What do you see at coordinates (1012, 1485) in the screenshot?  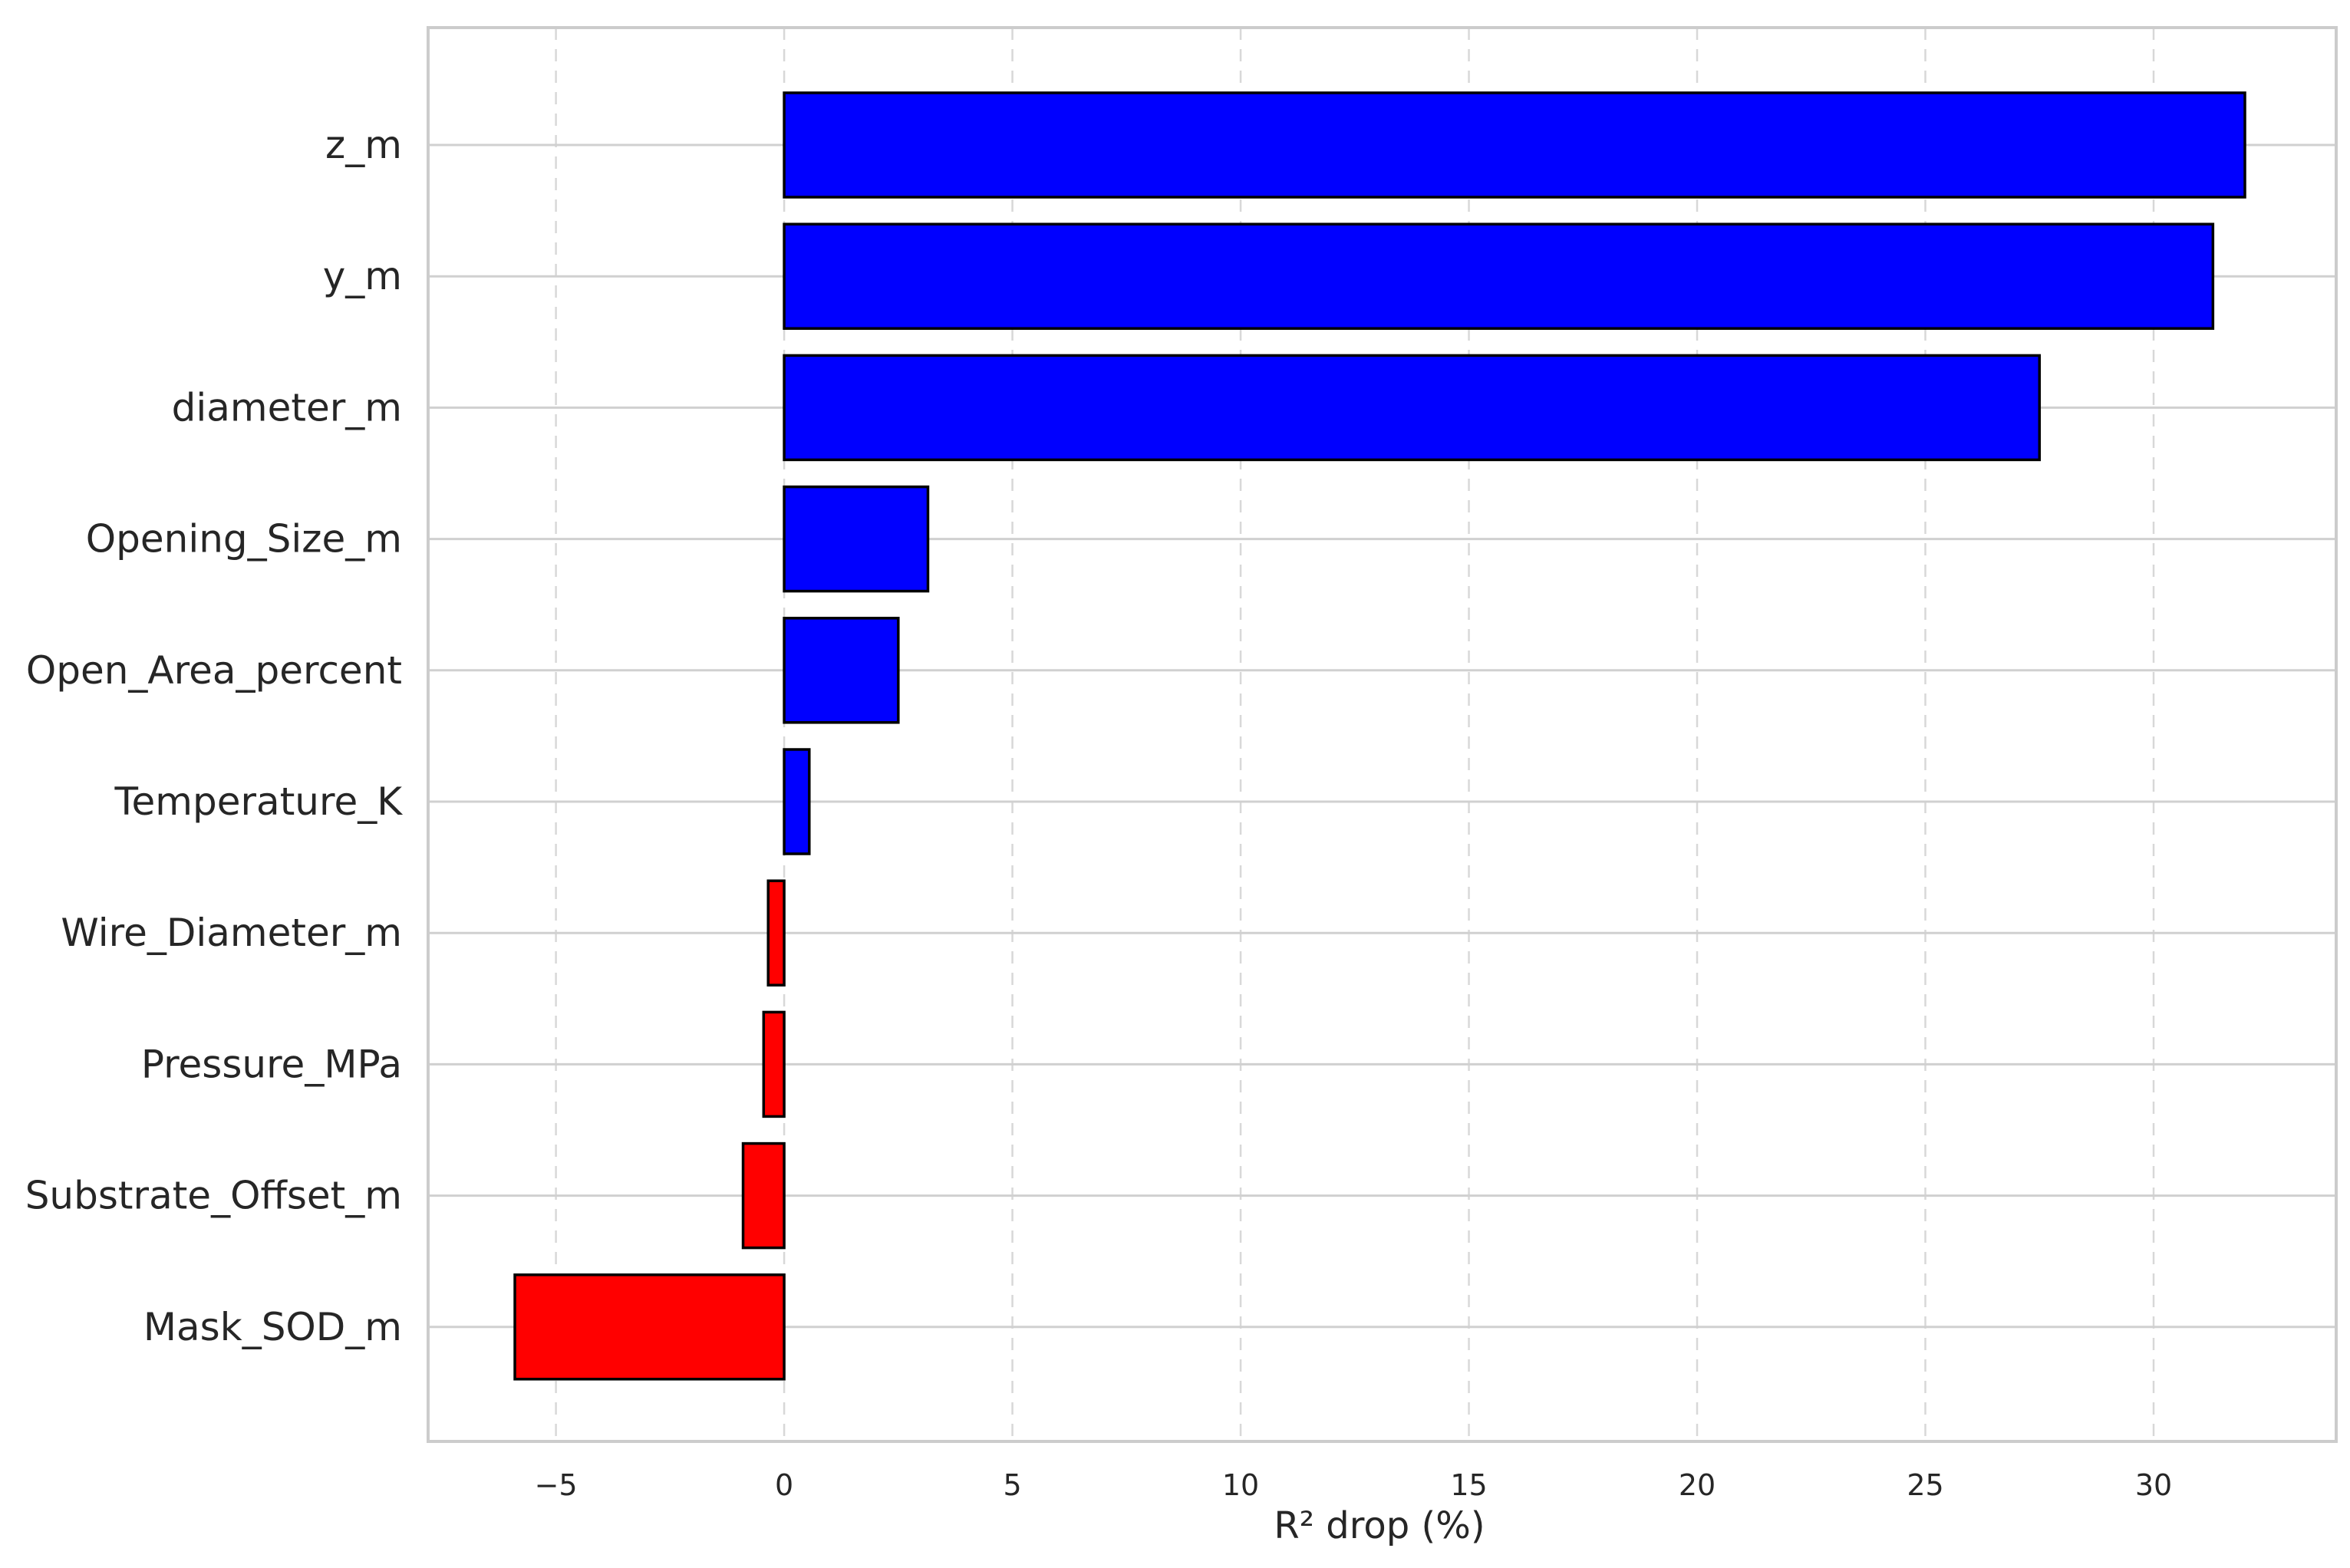 I see `x-tick-label: 5` at bounding box center [1012, 1485].